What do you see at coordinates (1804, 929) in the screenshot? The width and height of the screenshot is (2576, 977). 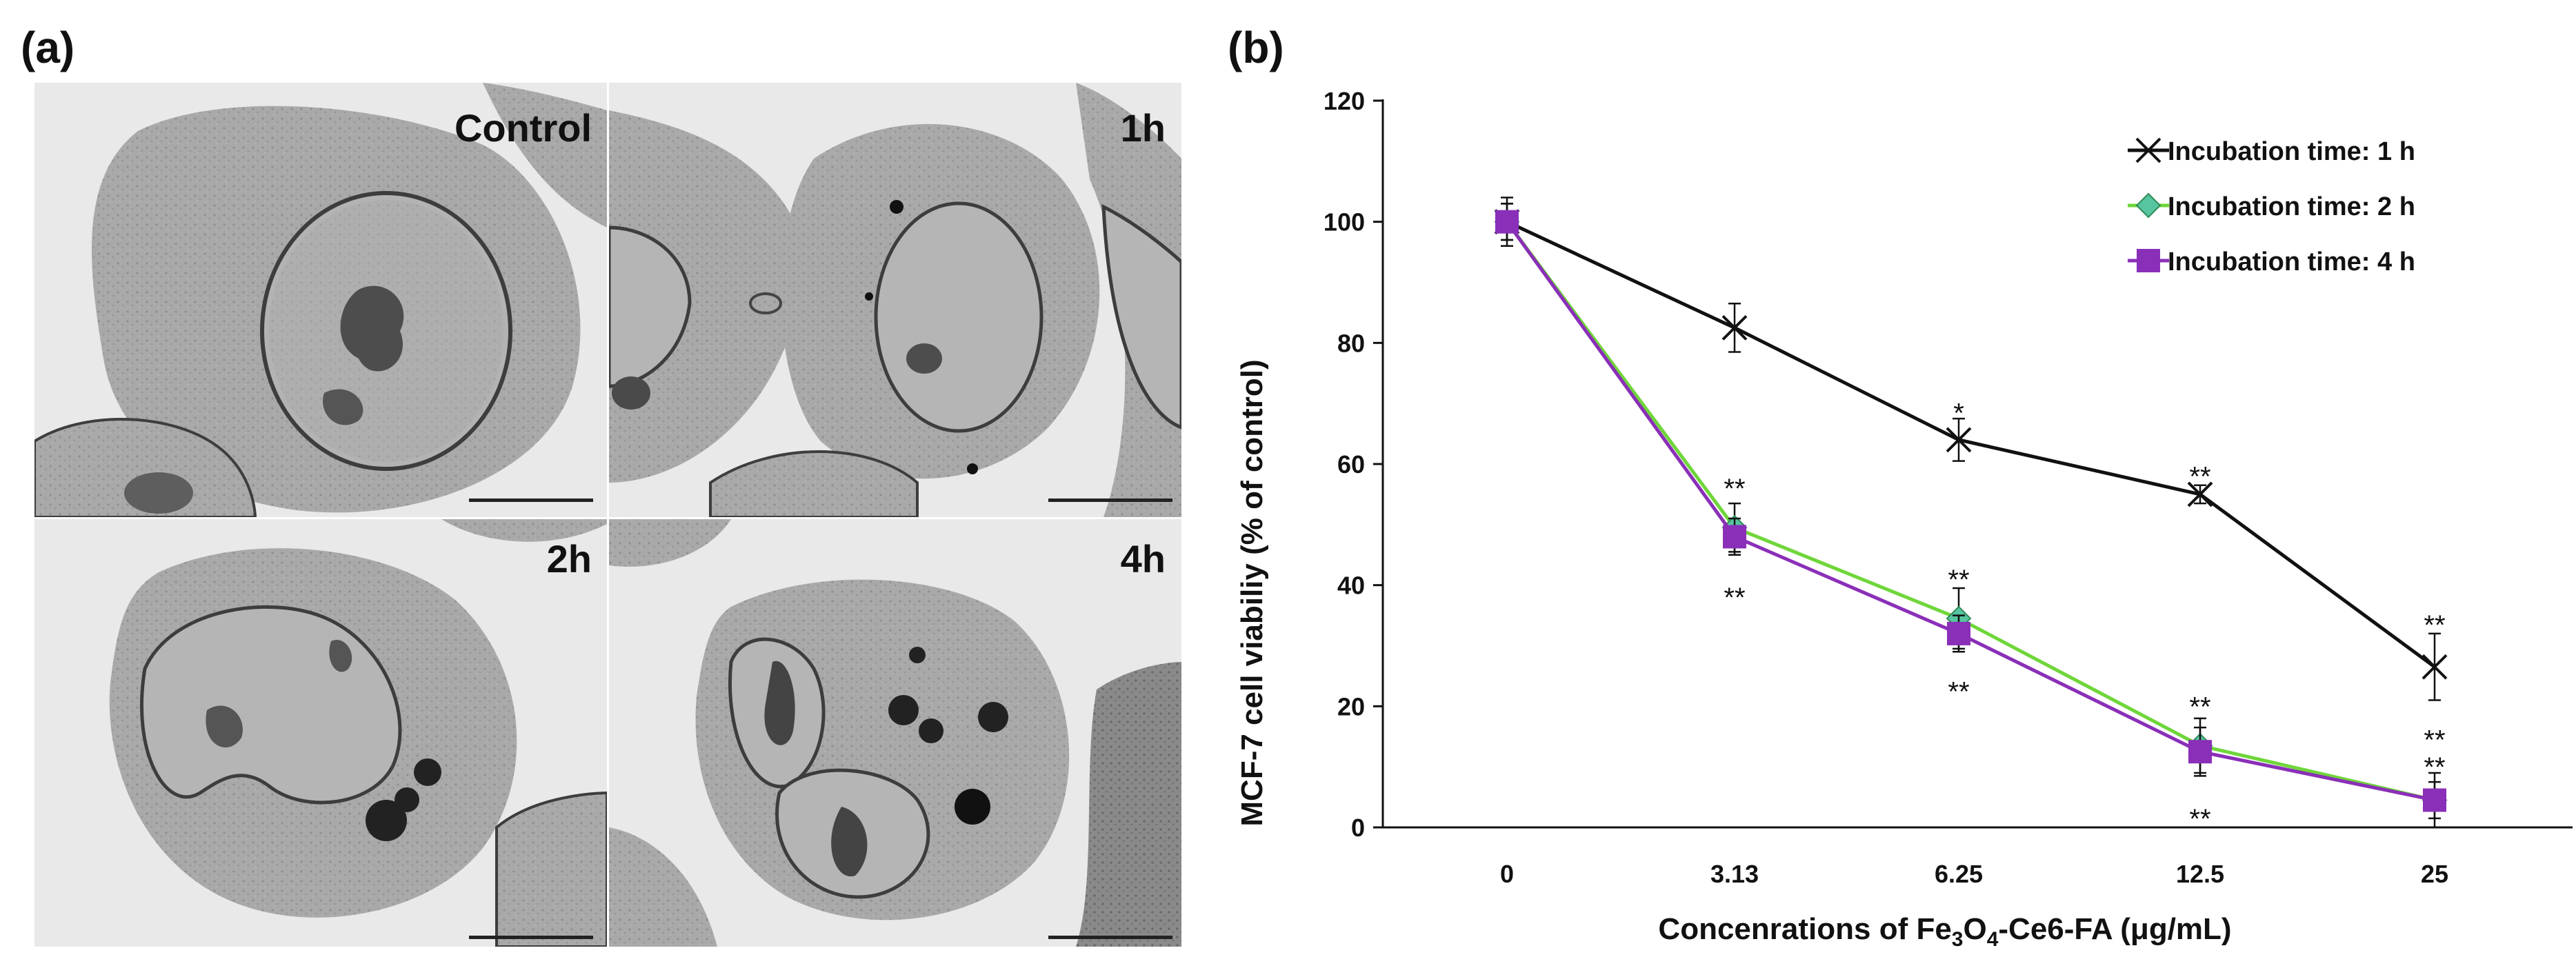 I see `x-axis-title-prefix: Concenrations of Fe` at bounding box center [1804, 929].